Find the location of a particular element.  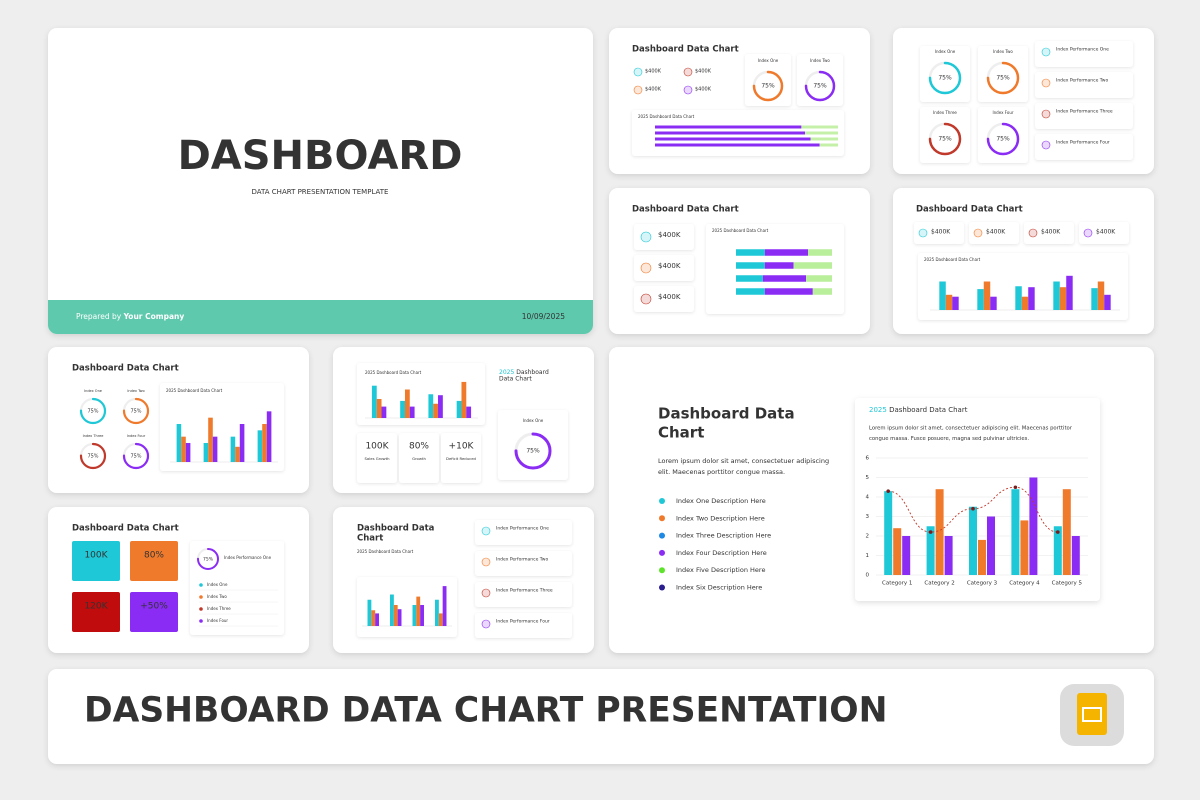

y-tick-label: 5 is located at coordinates (868, 478).